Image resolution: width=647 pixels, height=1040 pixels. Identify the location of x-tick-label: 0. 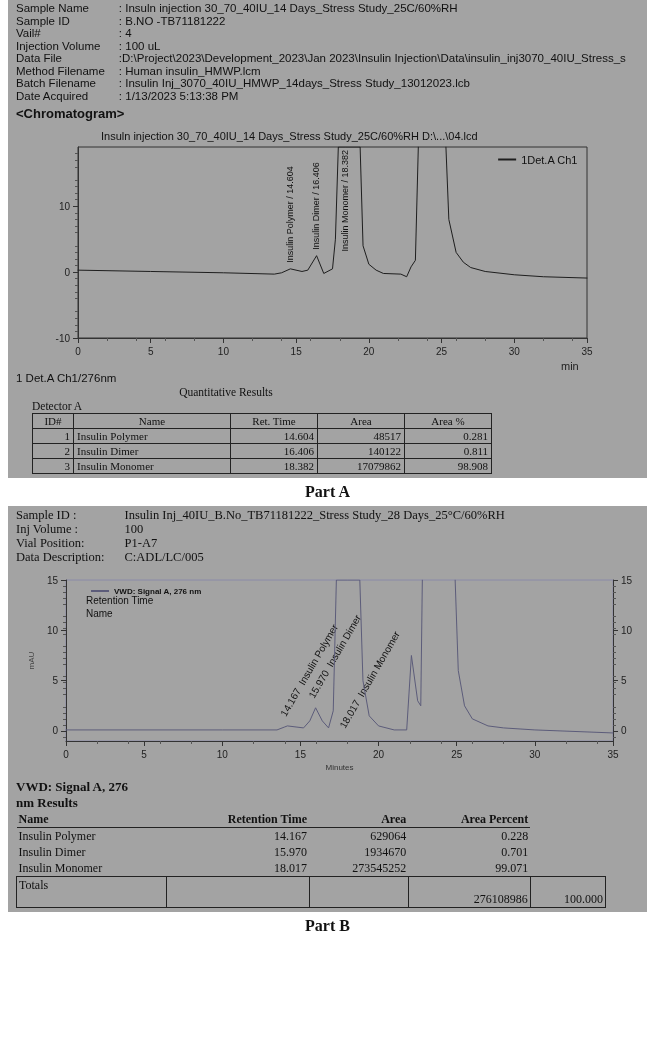
(78, 350).